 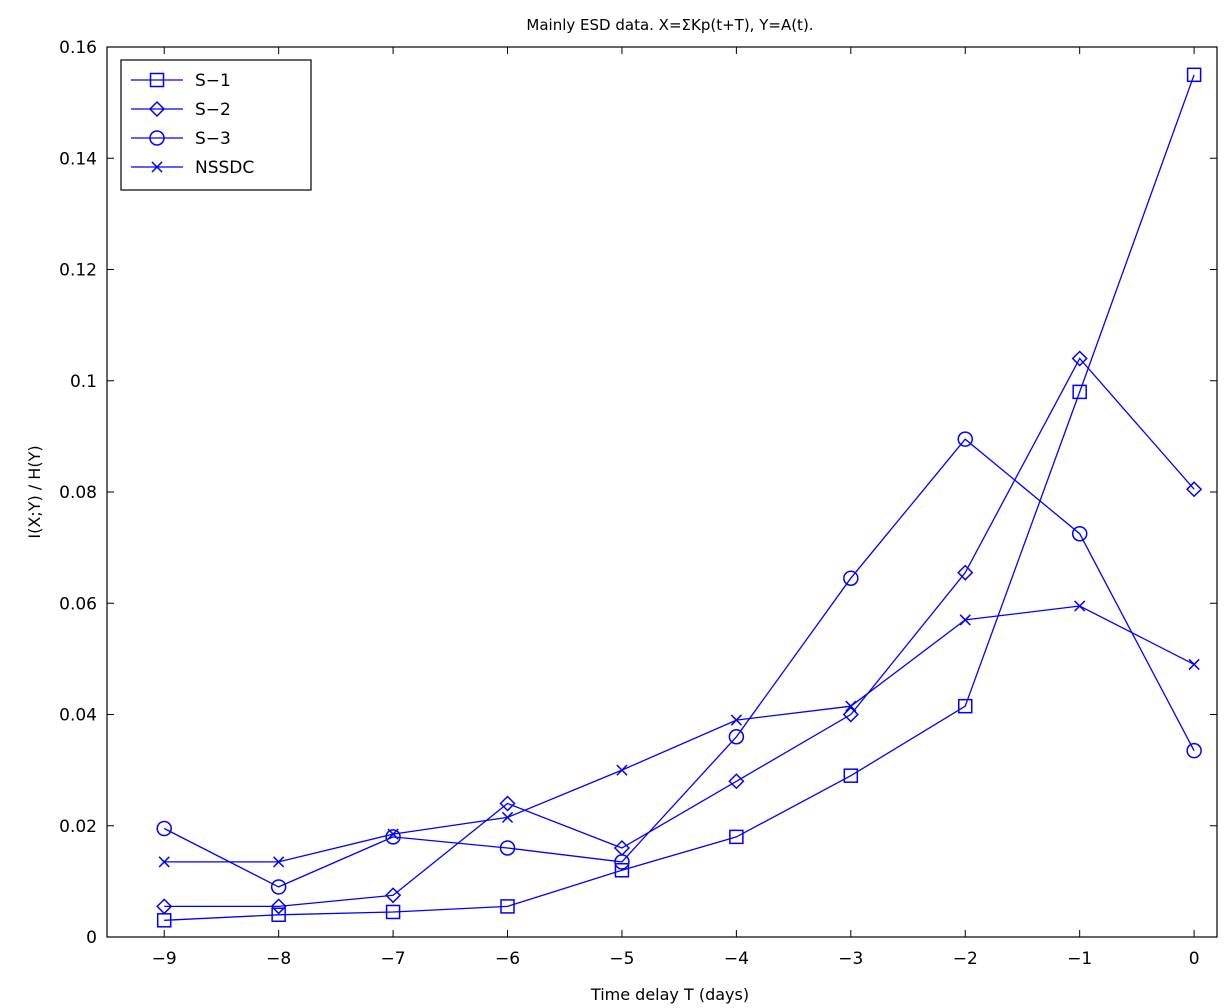 What do you see at coordinates (1079, 959) in the screenshot?
I see `x-tick-label: −1` at bounding box center [1079, 959].